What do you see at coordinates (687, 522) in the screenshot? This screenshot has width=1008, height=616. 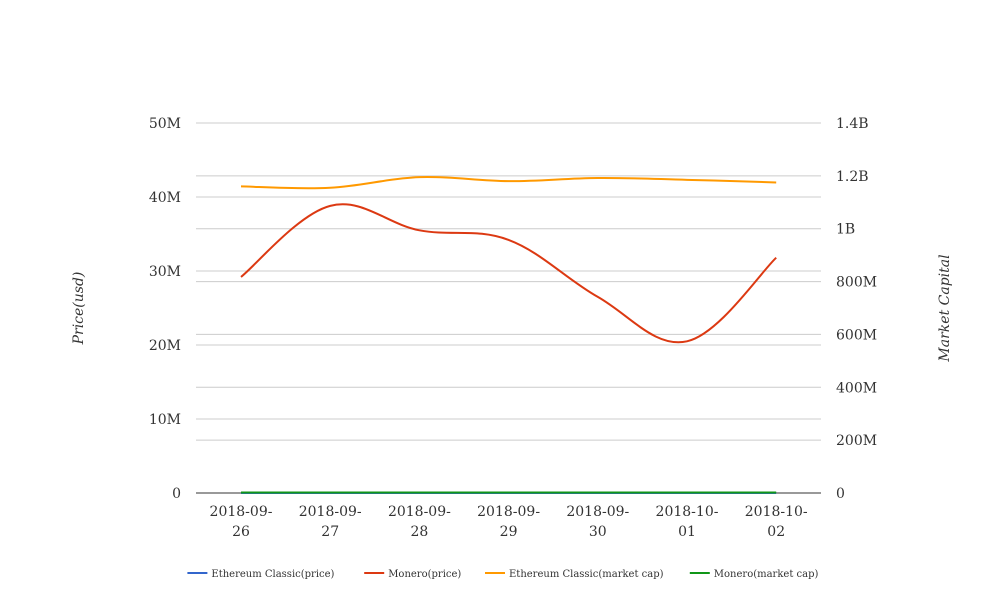 I see `x-tick-label-5: 2018-10- 01` at bounding box center [687, 522].